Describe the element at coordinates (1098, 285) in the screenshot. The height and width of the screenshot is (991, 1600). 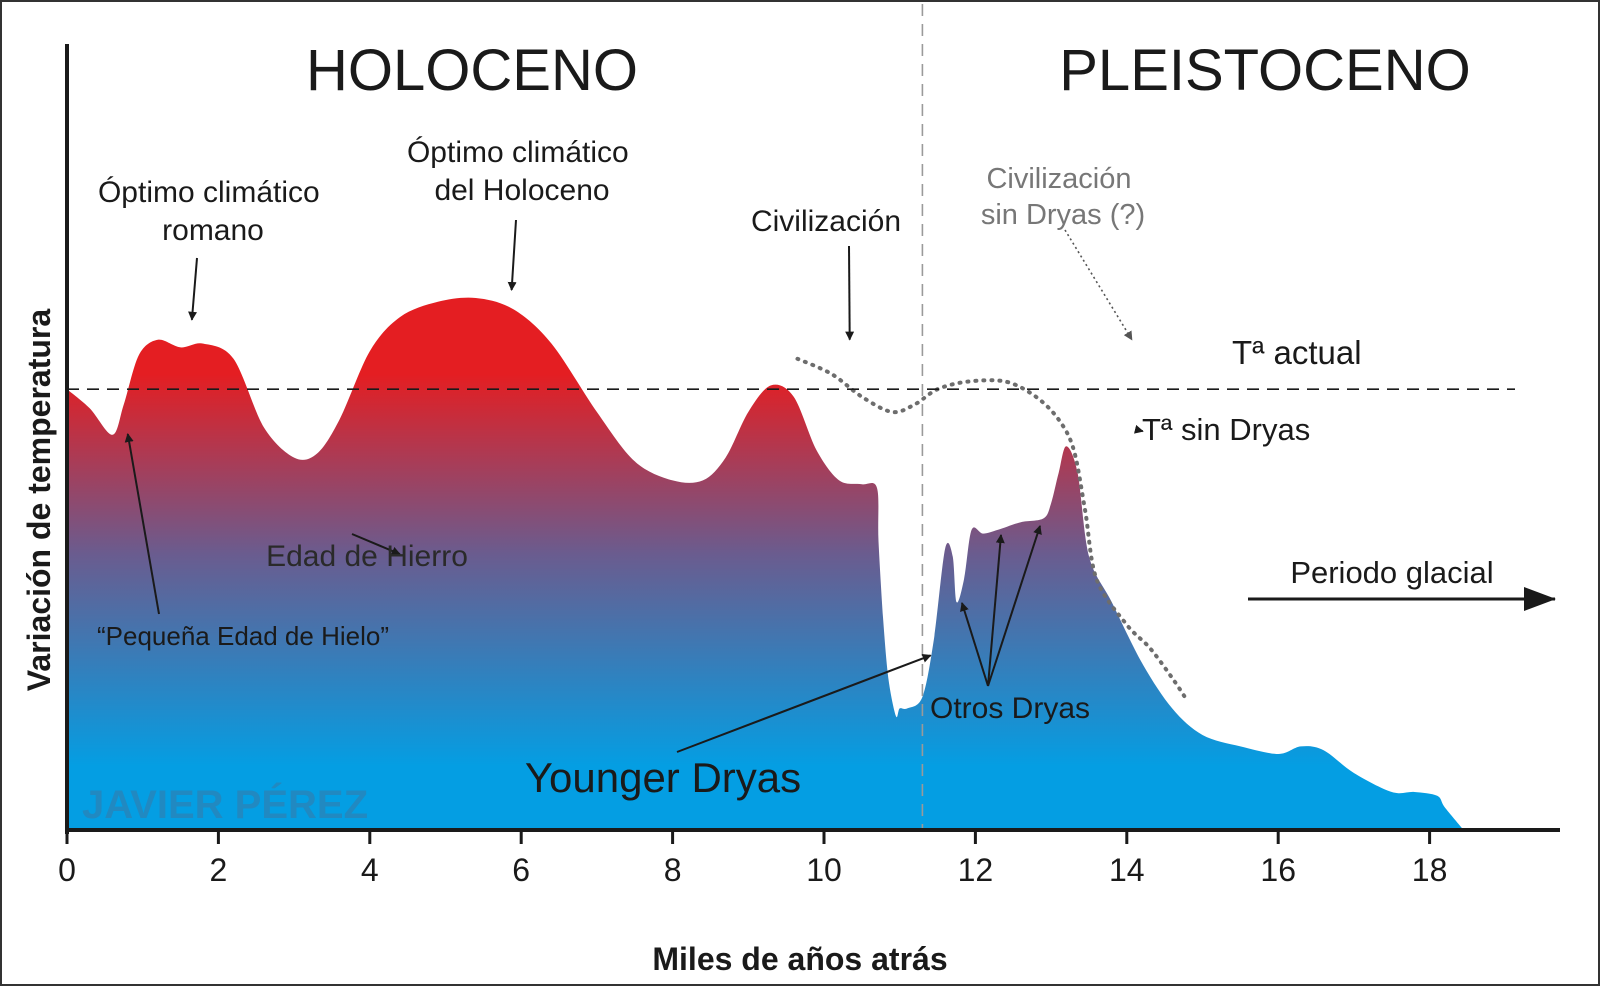
I see `arrow-civilizacion-sin-dryas` at that location.